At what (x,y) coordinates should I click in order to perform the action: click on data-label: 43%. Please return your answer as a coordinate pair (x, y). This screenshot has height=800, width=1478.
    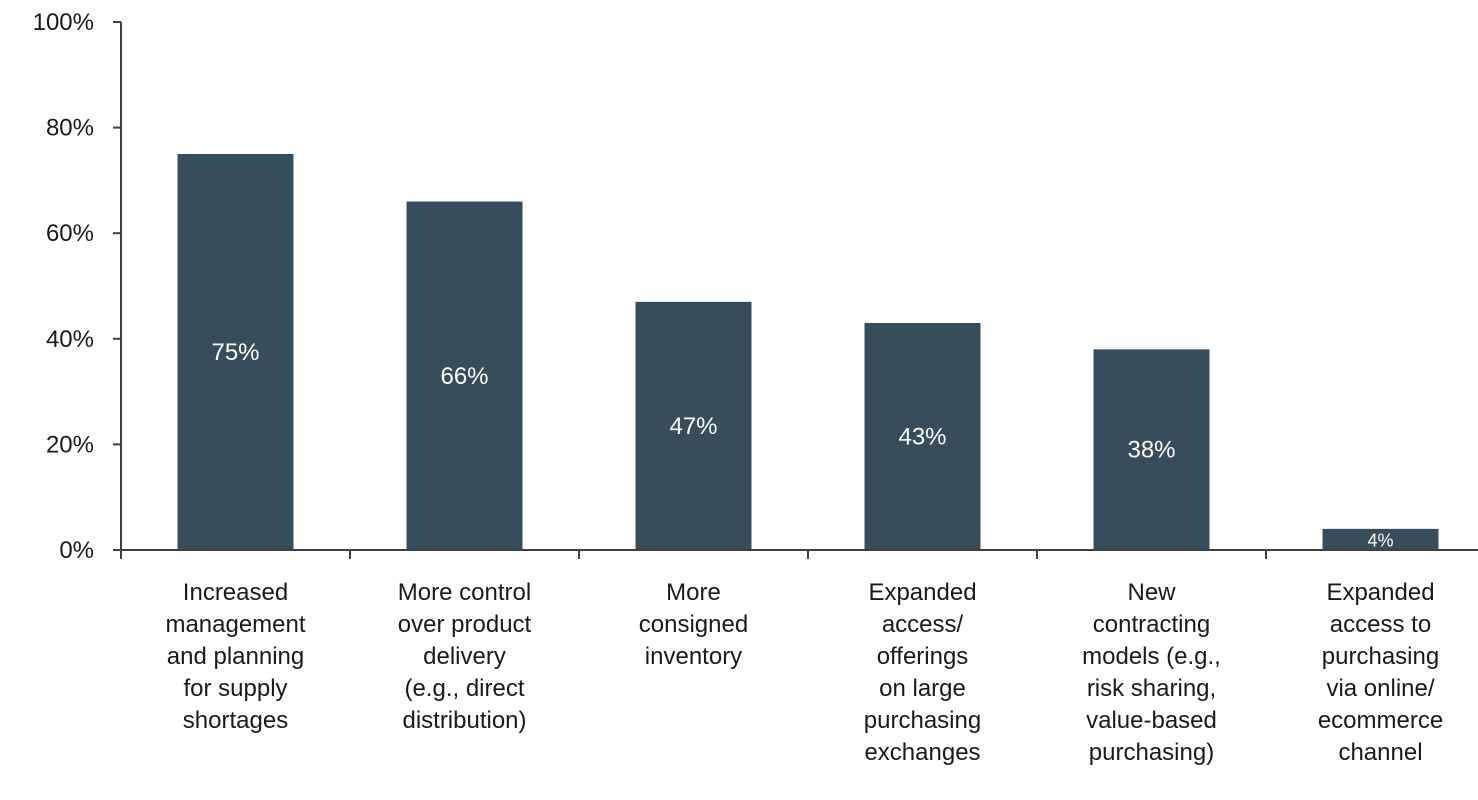
    Looking at the image, I should click on (922, 436).